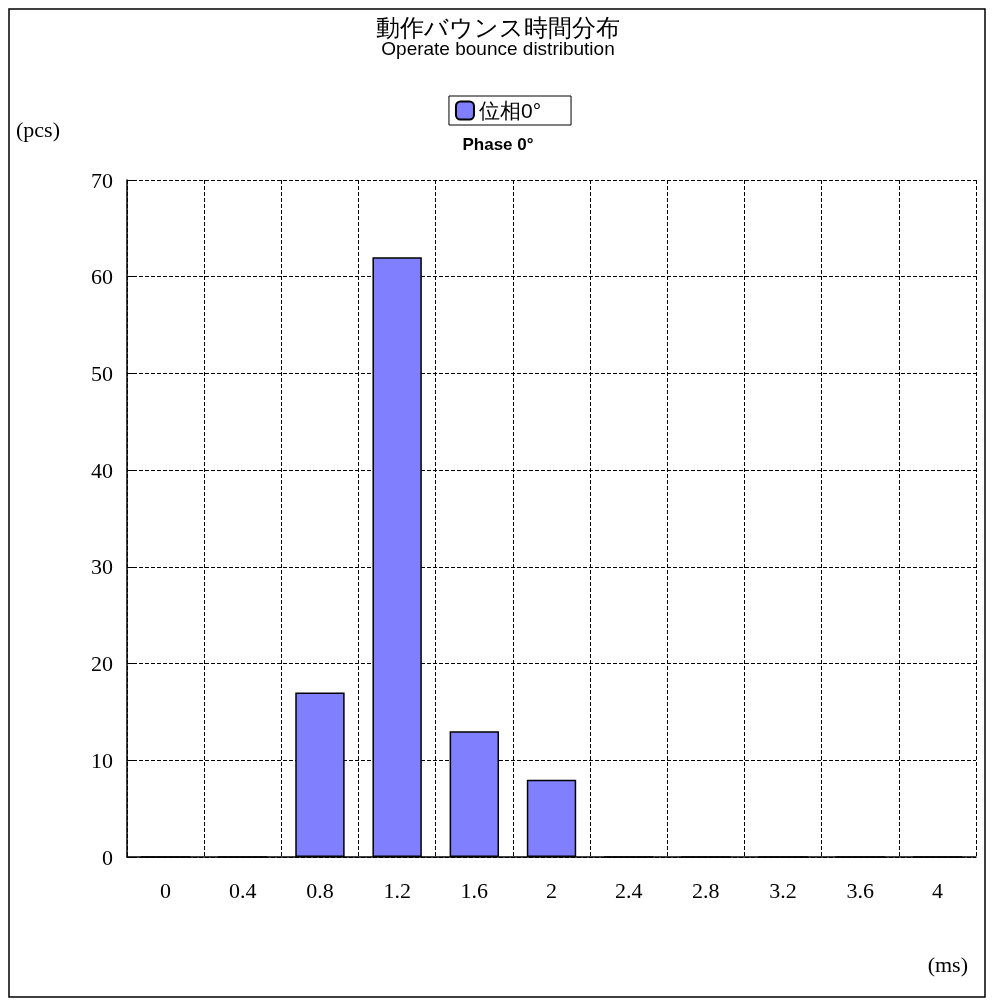  I want to click on x-tick-label: 1.6, so click(474, 890).